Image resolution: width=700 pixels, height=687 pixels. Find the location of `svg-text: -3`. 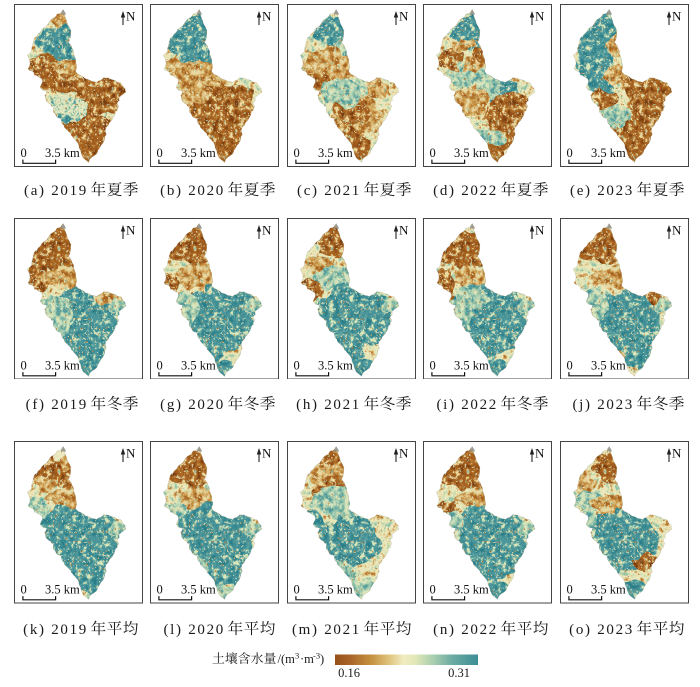

svg-text: -3 is located at coordinates (316, 656).